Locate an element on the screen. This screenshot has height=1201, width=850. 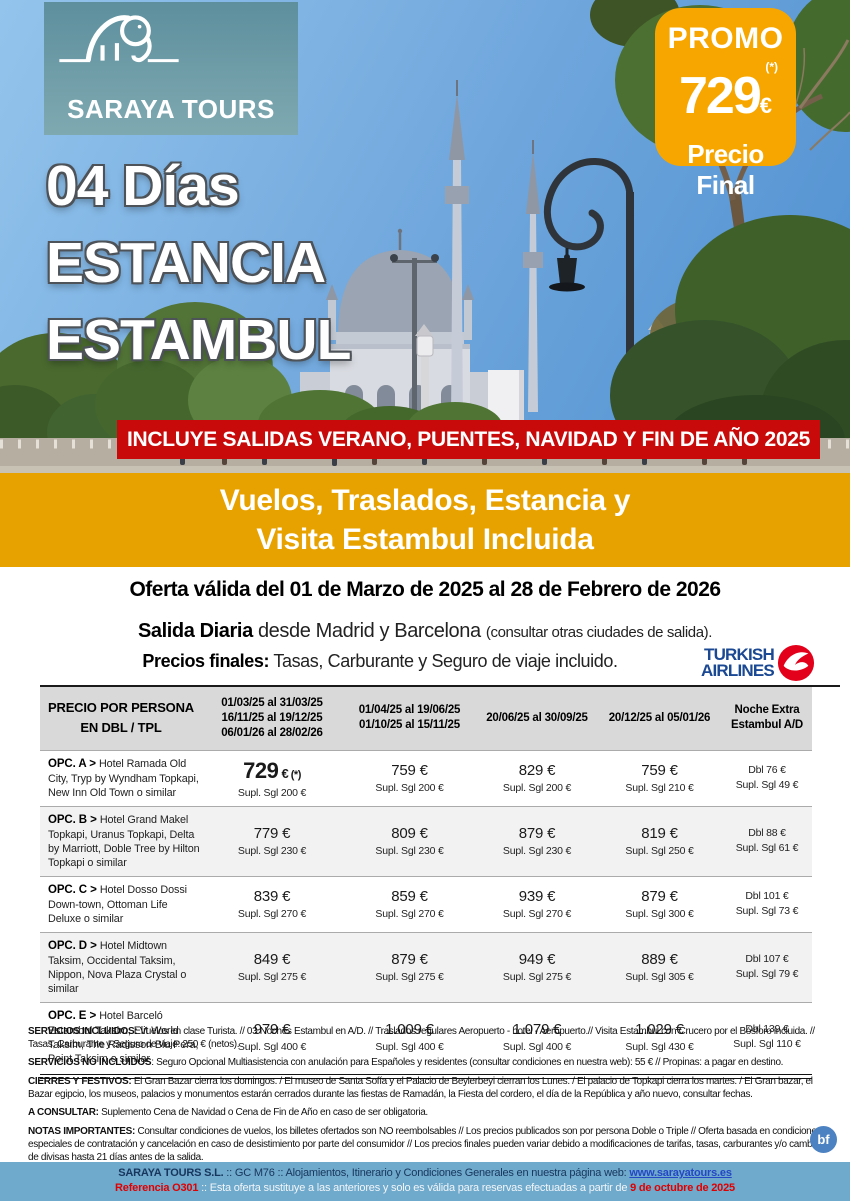
logo-text: SARAYA TOURS is located at coordinates (171, 109).